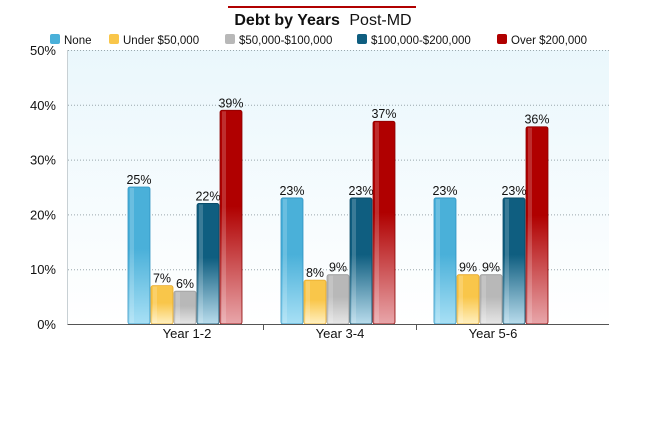 The height and width of the screenshot is (439, 645). Describe the element at coordinates (285, 41) in the screenshot. I see `legend-label: $50,000-$100,000` at that location.